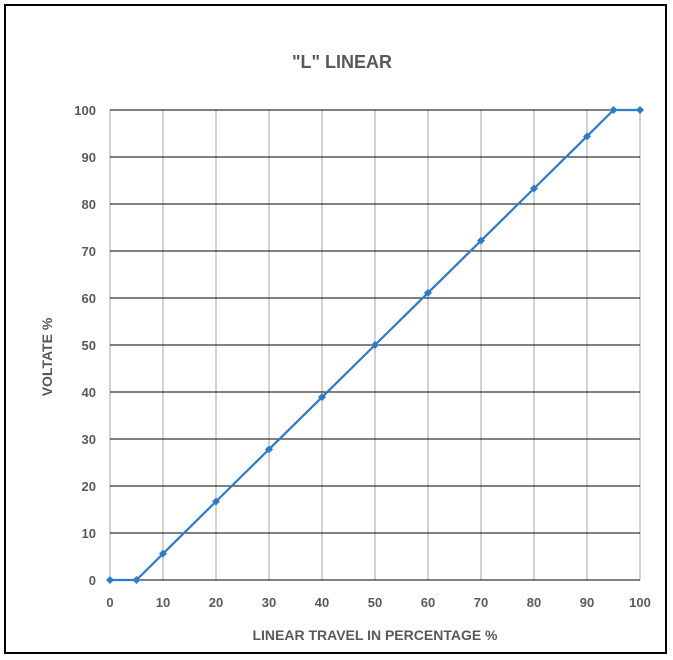 This screenshot has width=673, height=660. Describe the element at coordinates (109, 602) in the screenshot. I see `x-tick-label: 0` at that location.